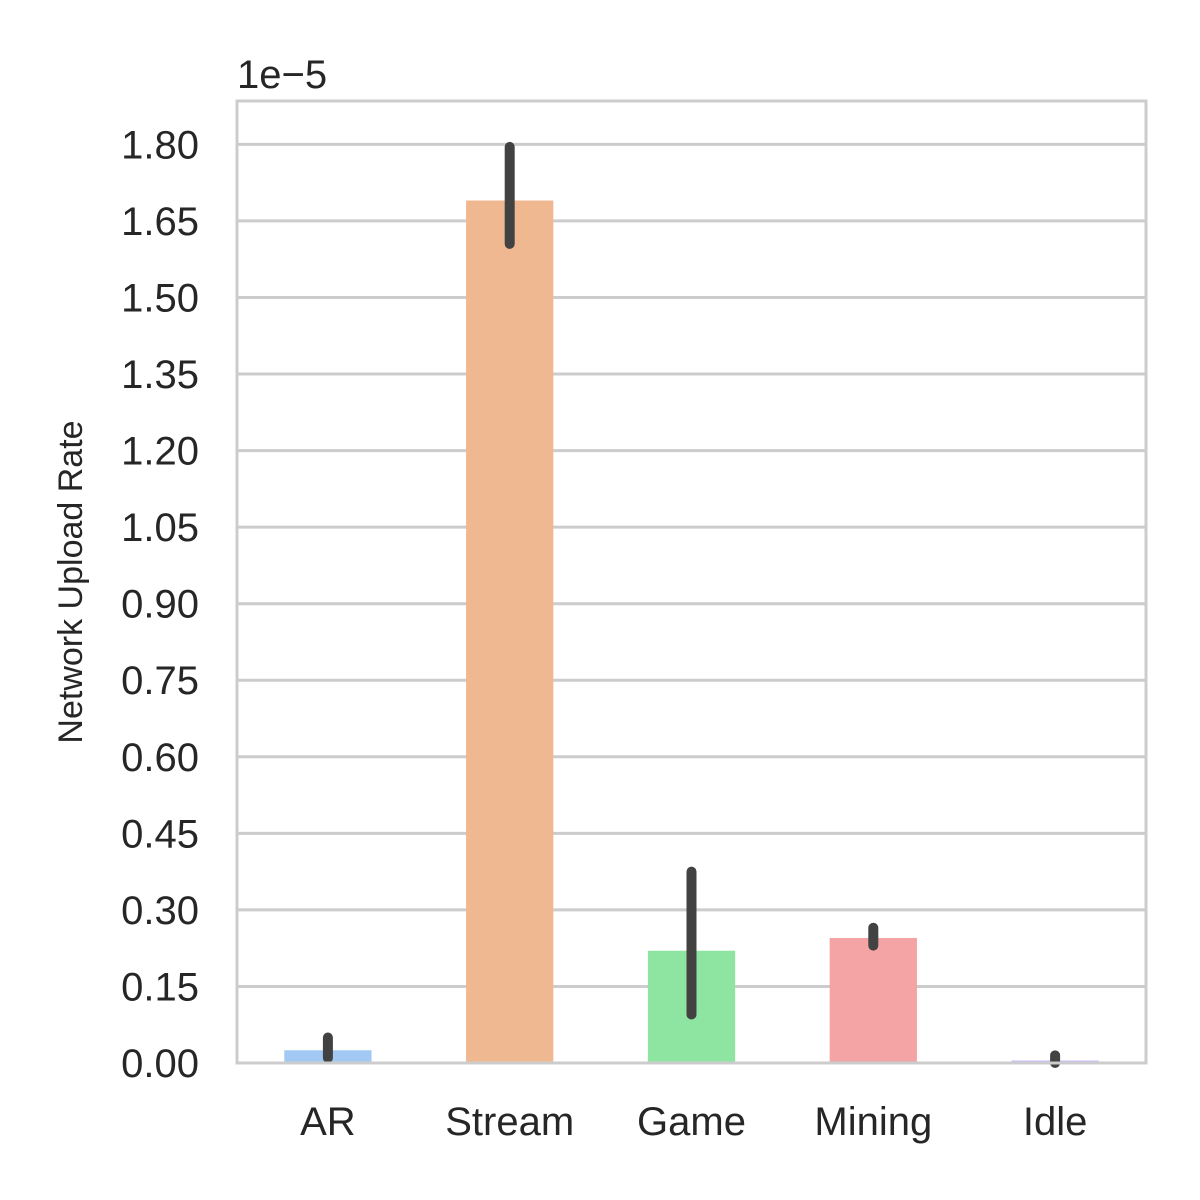  What do you see at coordinates (160, 987) in the screenshot?
I see `y-tick-label: 0.15` at bounding box center [160, 987].